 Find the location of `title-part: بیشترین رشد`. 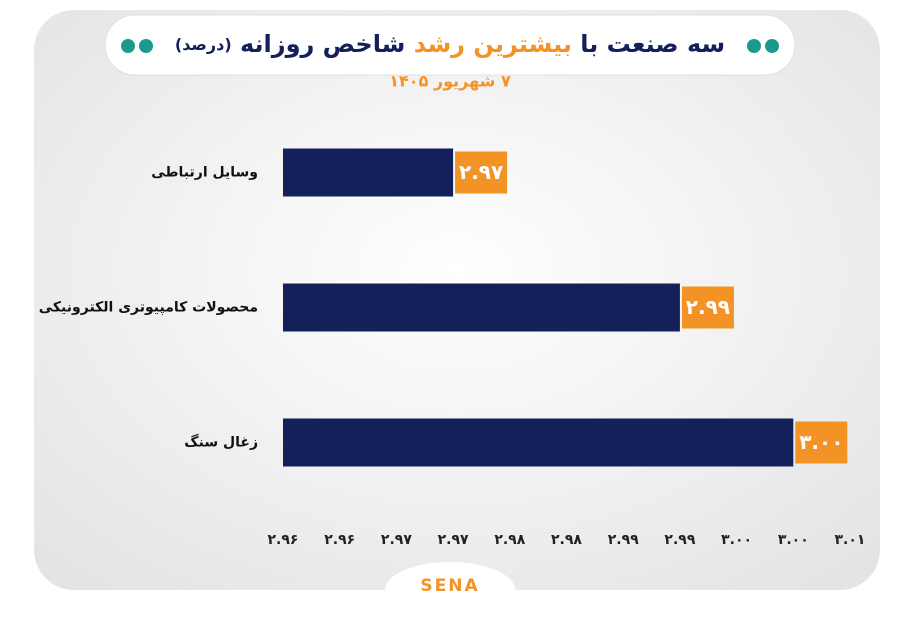

title-part: بیشترین رشد is located at coordinates (493, 44).